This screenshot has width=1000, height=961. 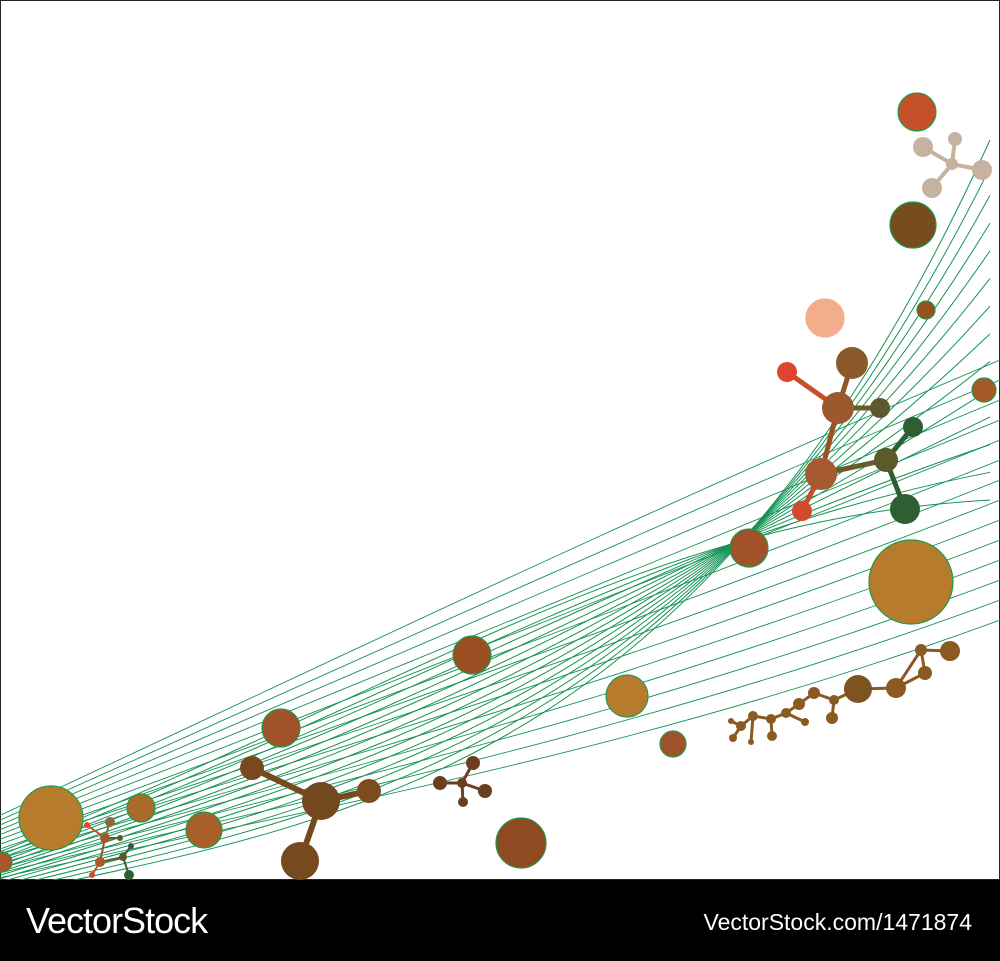 What do you see at coordinates (117, 920) in the screenshot?
I see `vectorstock-logo: VectorStock` at bounding box center [117, 920].